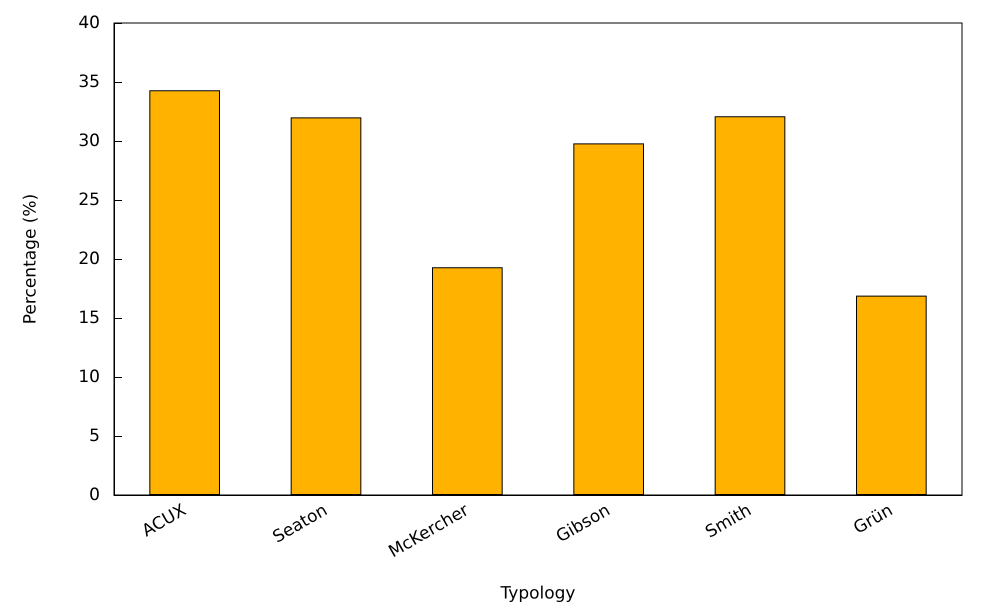  I want to click on x-axis-title: Typology, so click(538, 594).